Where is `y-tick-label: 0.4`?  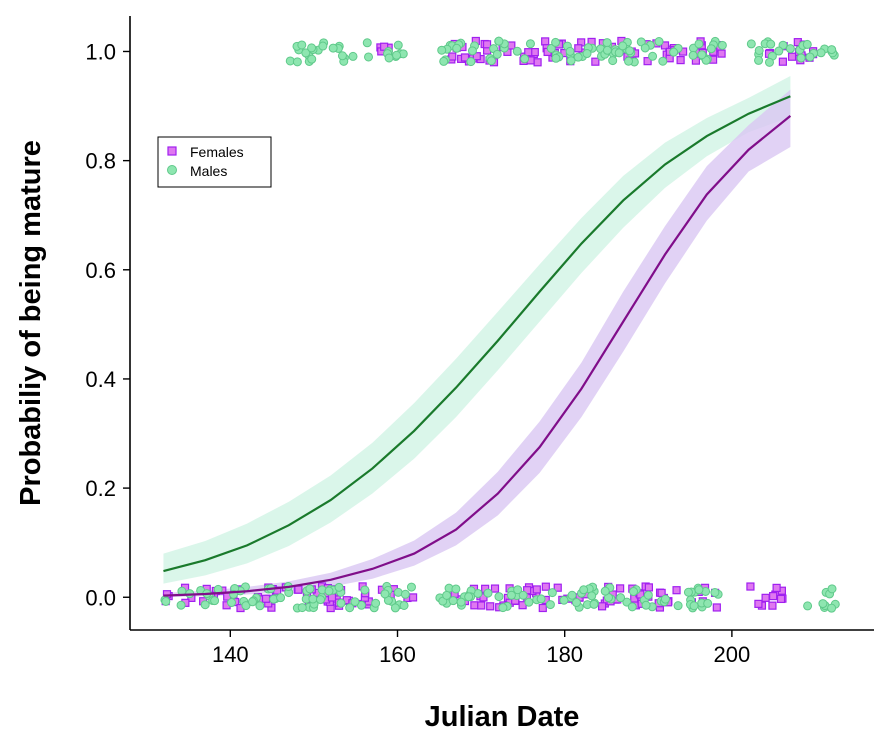
y-tick-label: 0.4 is located at coordinates (100, 379).